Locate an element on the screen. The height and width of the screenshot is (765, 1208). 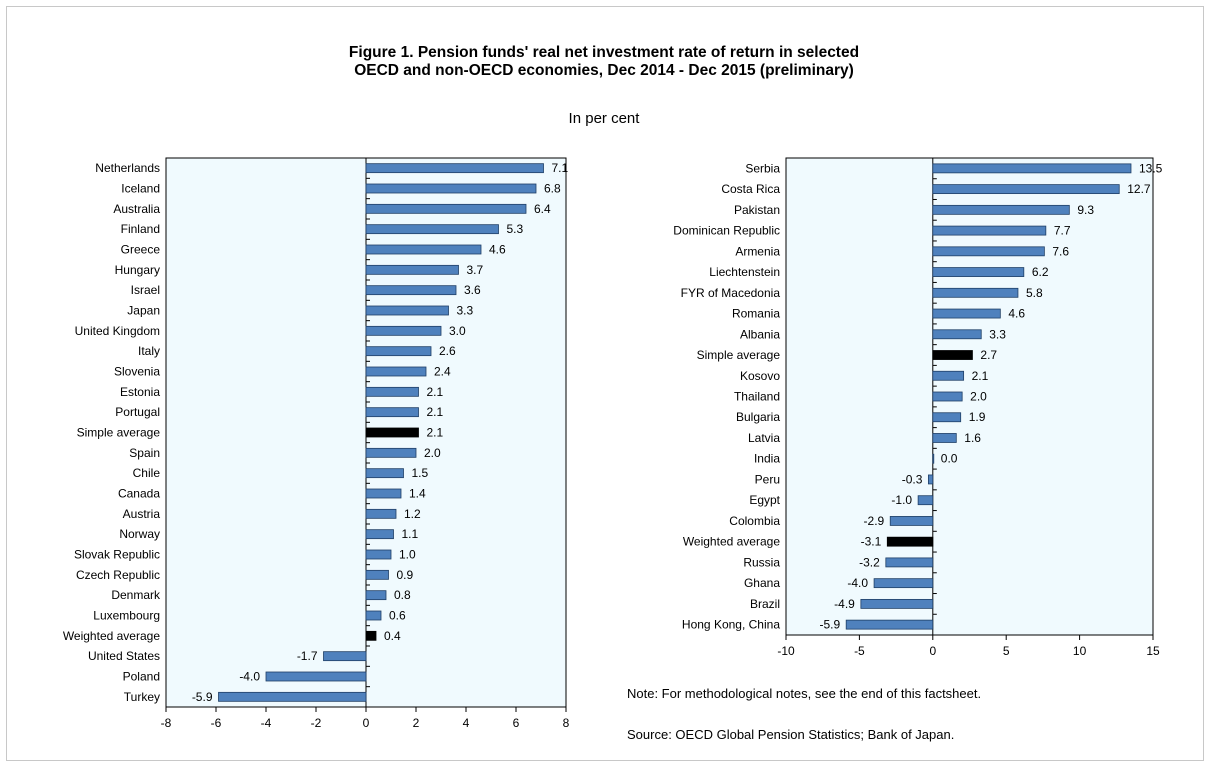
right-category-label: Ghana is located at coordinates (762, 583).